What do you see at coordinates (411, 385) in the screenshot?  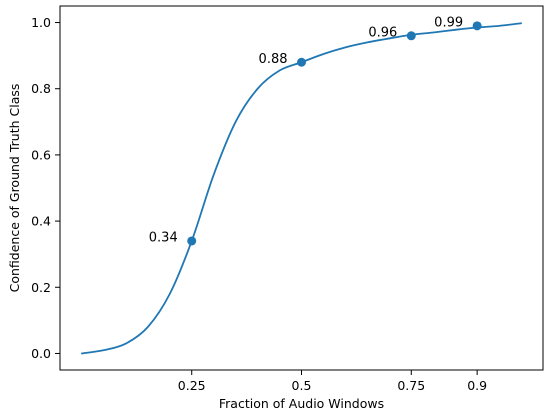 I see `x-tick-label: 0.75` at bounding box center [411, 385].